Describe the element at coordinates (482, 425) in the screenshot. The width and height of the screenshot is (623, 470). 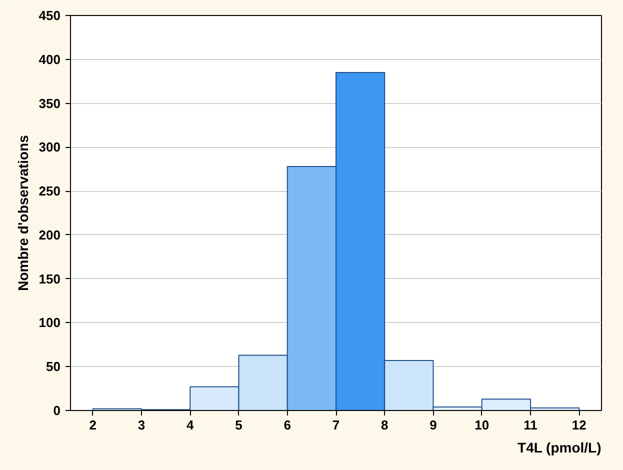
I see `x-tick-label: 10` at that location.